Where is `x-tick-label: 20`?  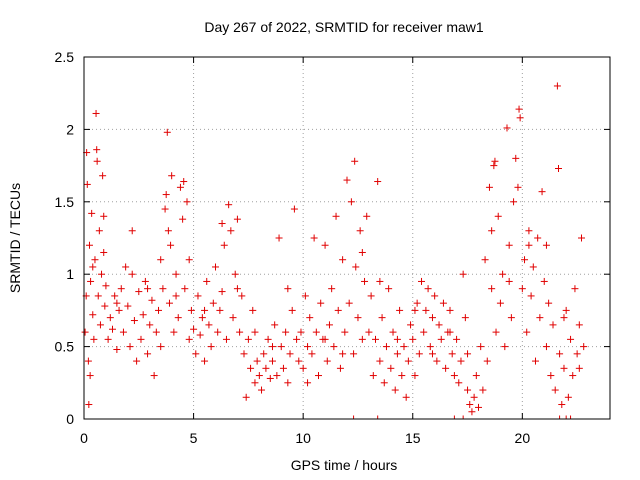 x-tick-label: 20 is located at coordinates (523, 438).